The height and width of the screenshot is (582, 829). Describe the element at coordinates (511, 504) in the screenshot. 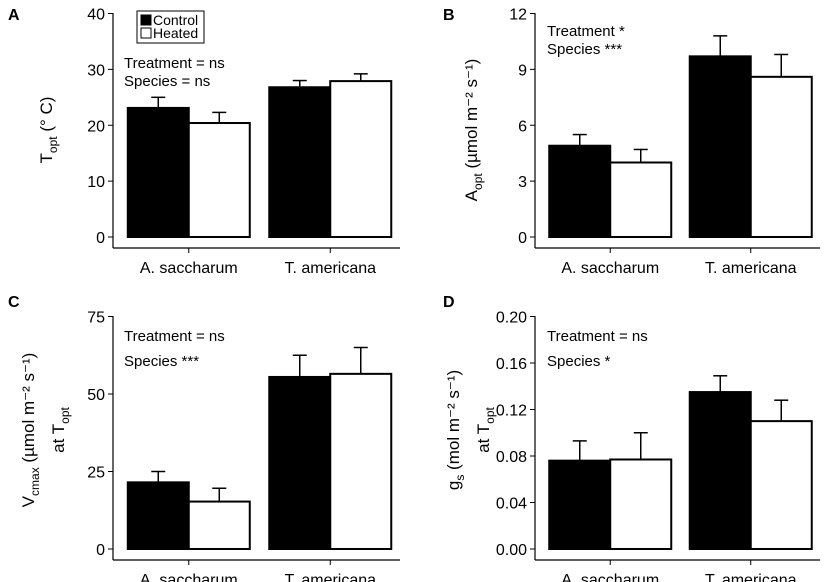

I see `y-tick-label: 0.04` at that location.